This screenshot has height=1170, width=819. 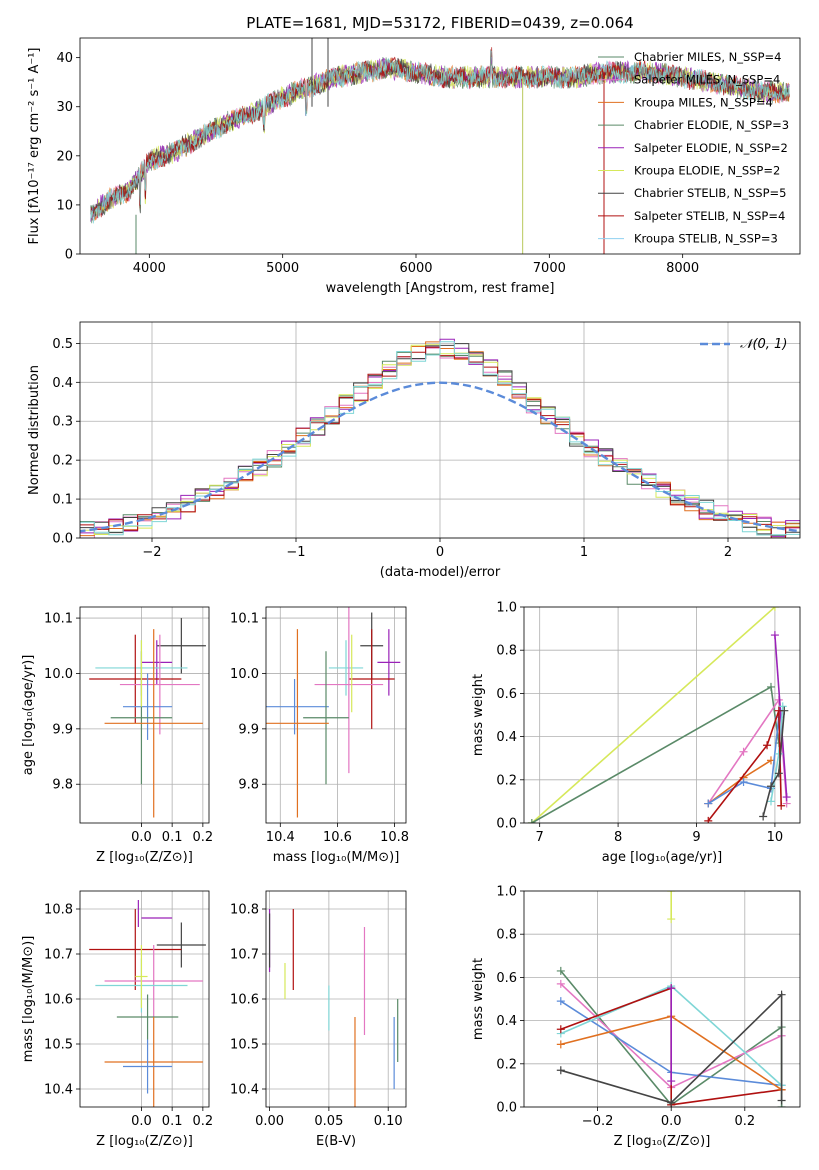 I want to click on legend-label: 𝒩(0, 1), so click(x=763, y=344).